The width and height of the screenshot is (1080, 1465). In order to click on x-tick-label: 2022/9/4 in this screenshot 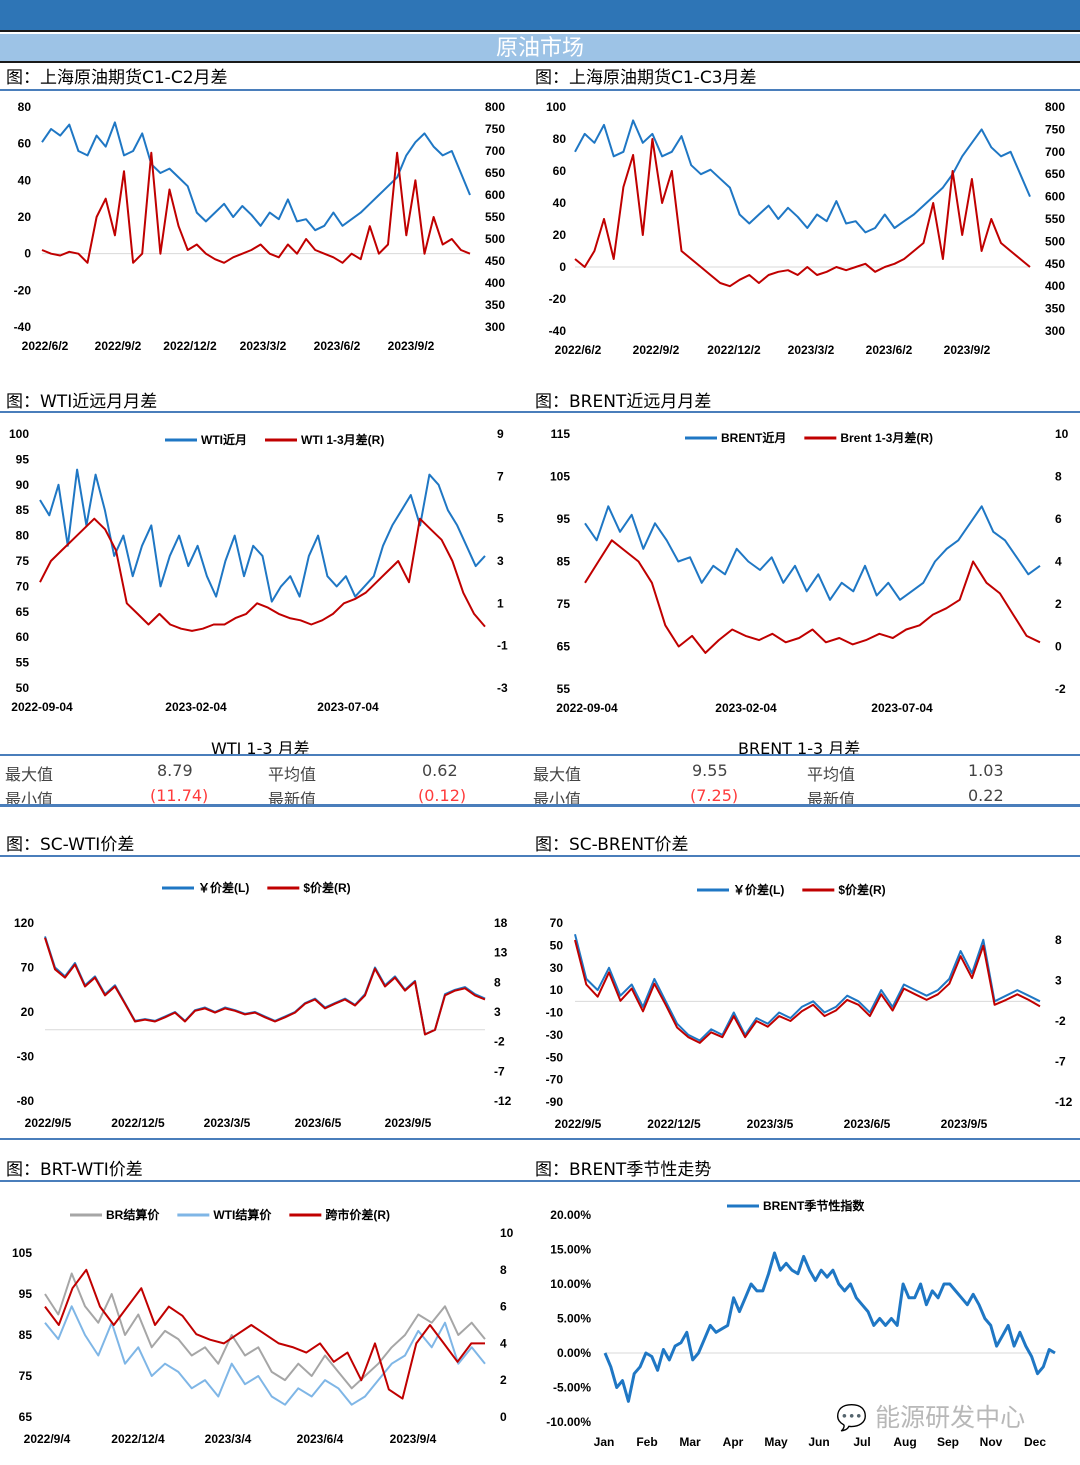, I will do `click(47, 1439)`.